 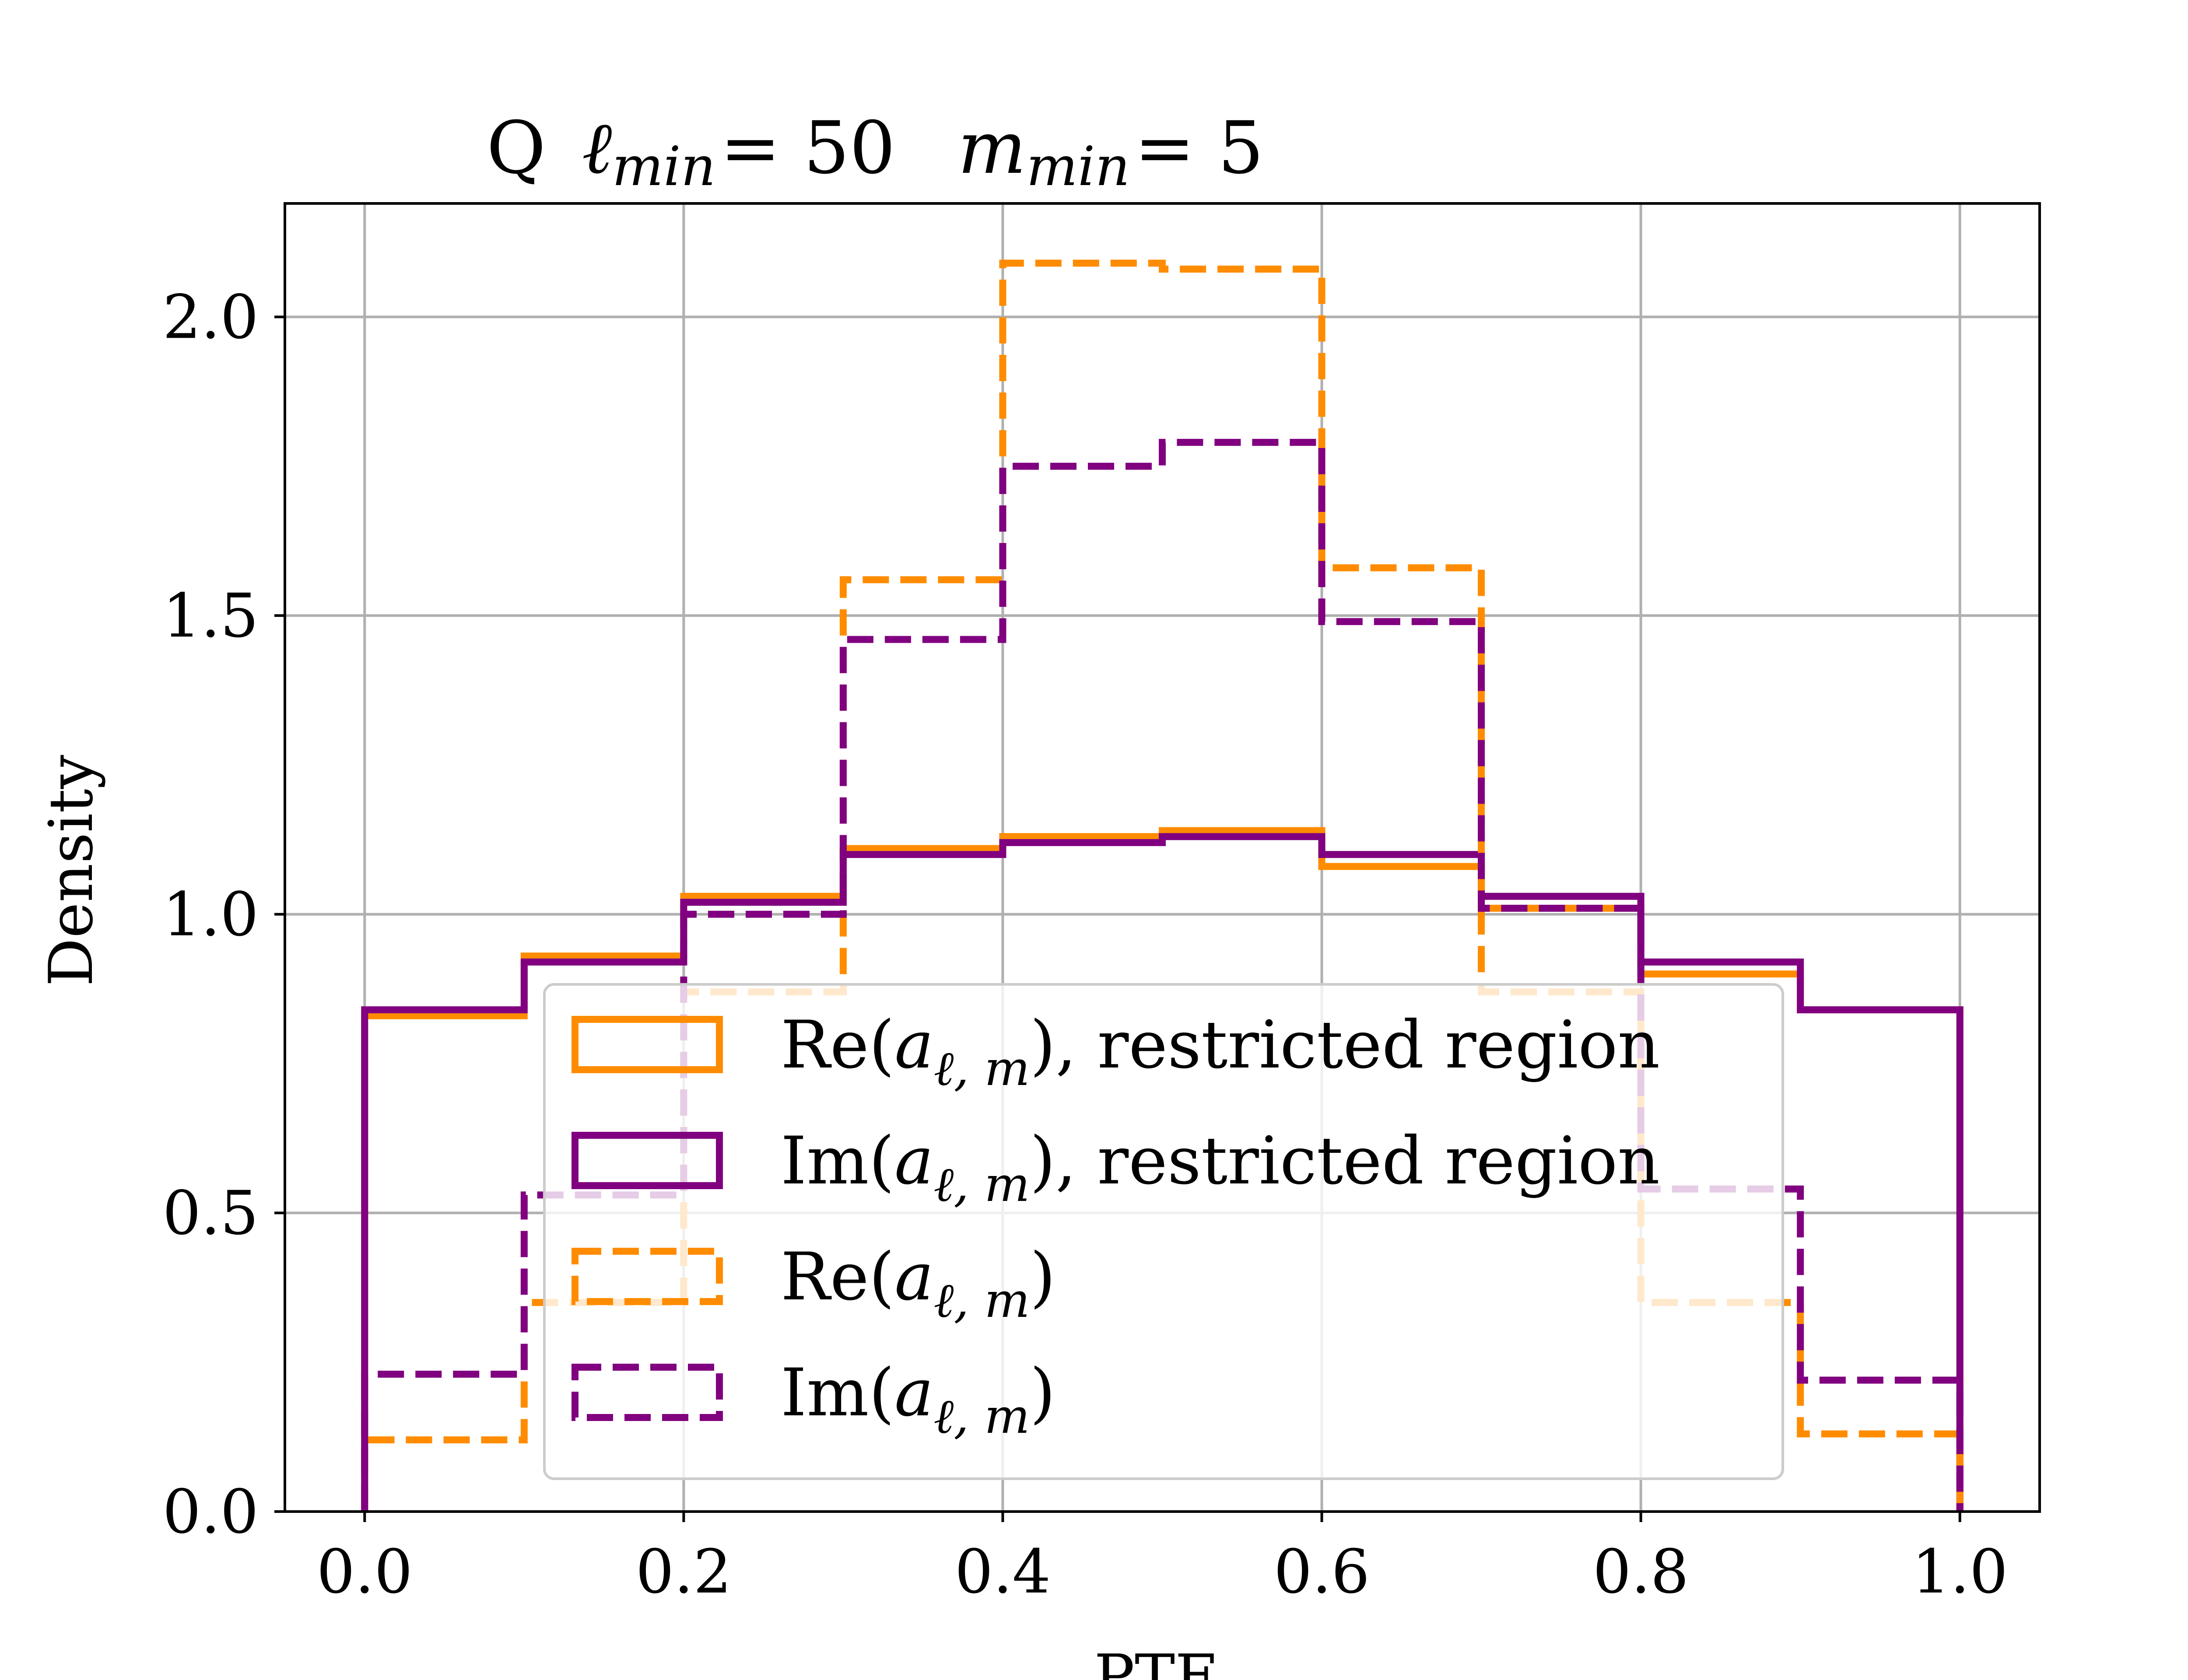 I want to click on legend-item-im_full: Im(aℓ, m), so click(x=813, y=1399).